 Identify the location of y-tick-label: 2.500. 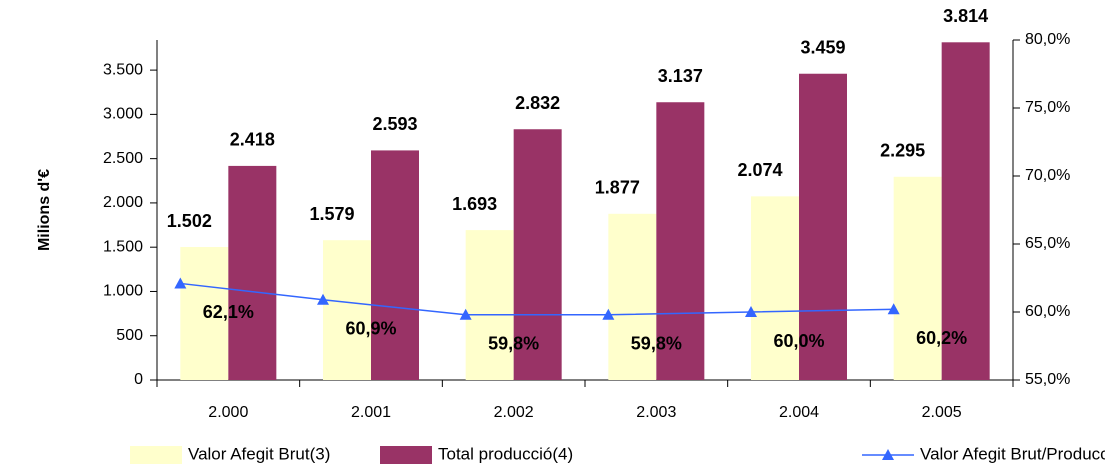
(123, 158).